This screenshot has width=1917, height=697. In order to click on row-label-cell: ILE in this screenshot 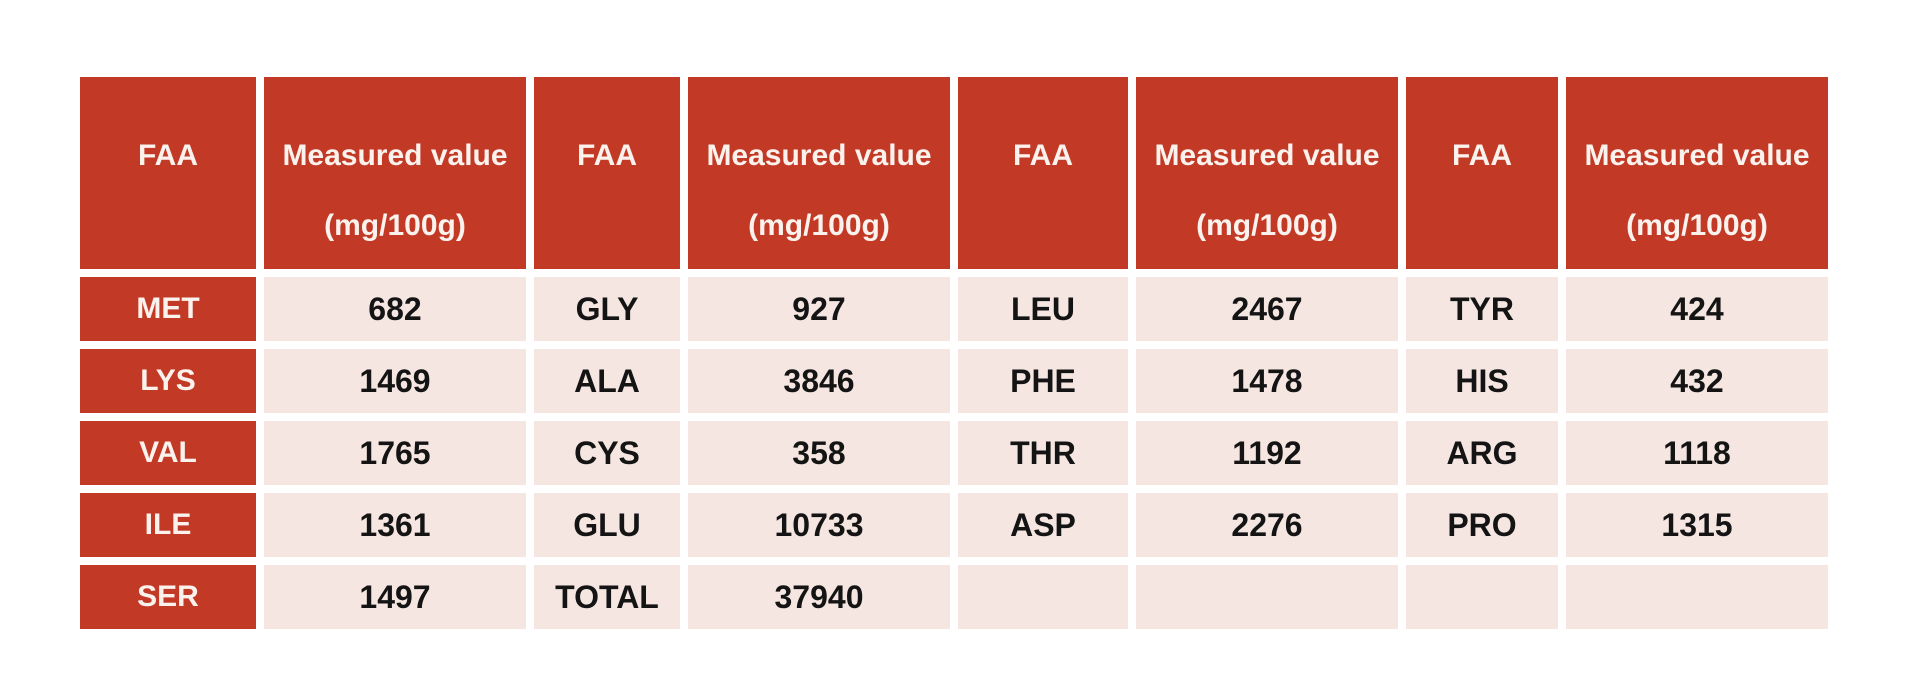, I will do `click(168, 525)`.